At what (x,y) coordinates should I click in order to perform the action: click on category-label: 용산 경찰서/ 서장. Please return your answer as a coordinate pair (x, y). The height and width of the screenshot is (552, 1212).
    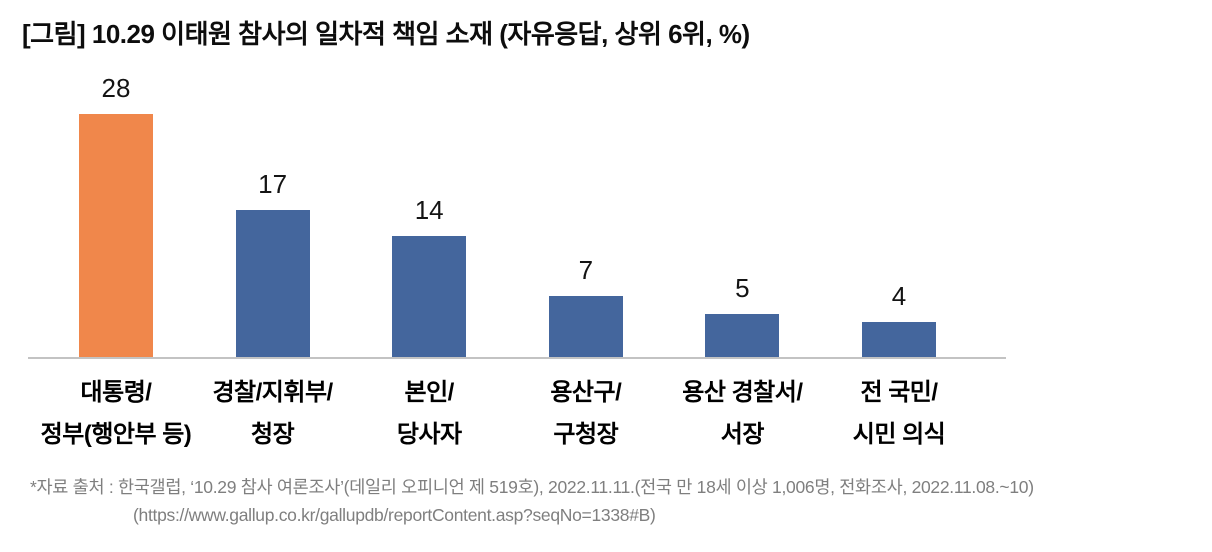
    Looking at the image, I should click on (742, 413).